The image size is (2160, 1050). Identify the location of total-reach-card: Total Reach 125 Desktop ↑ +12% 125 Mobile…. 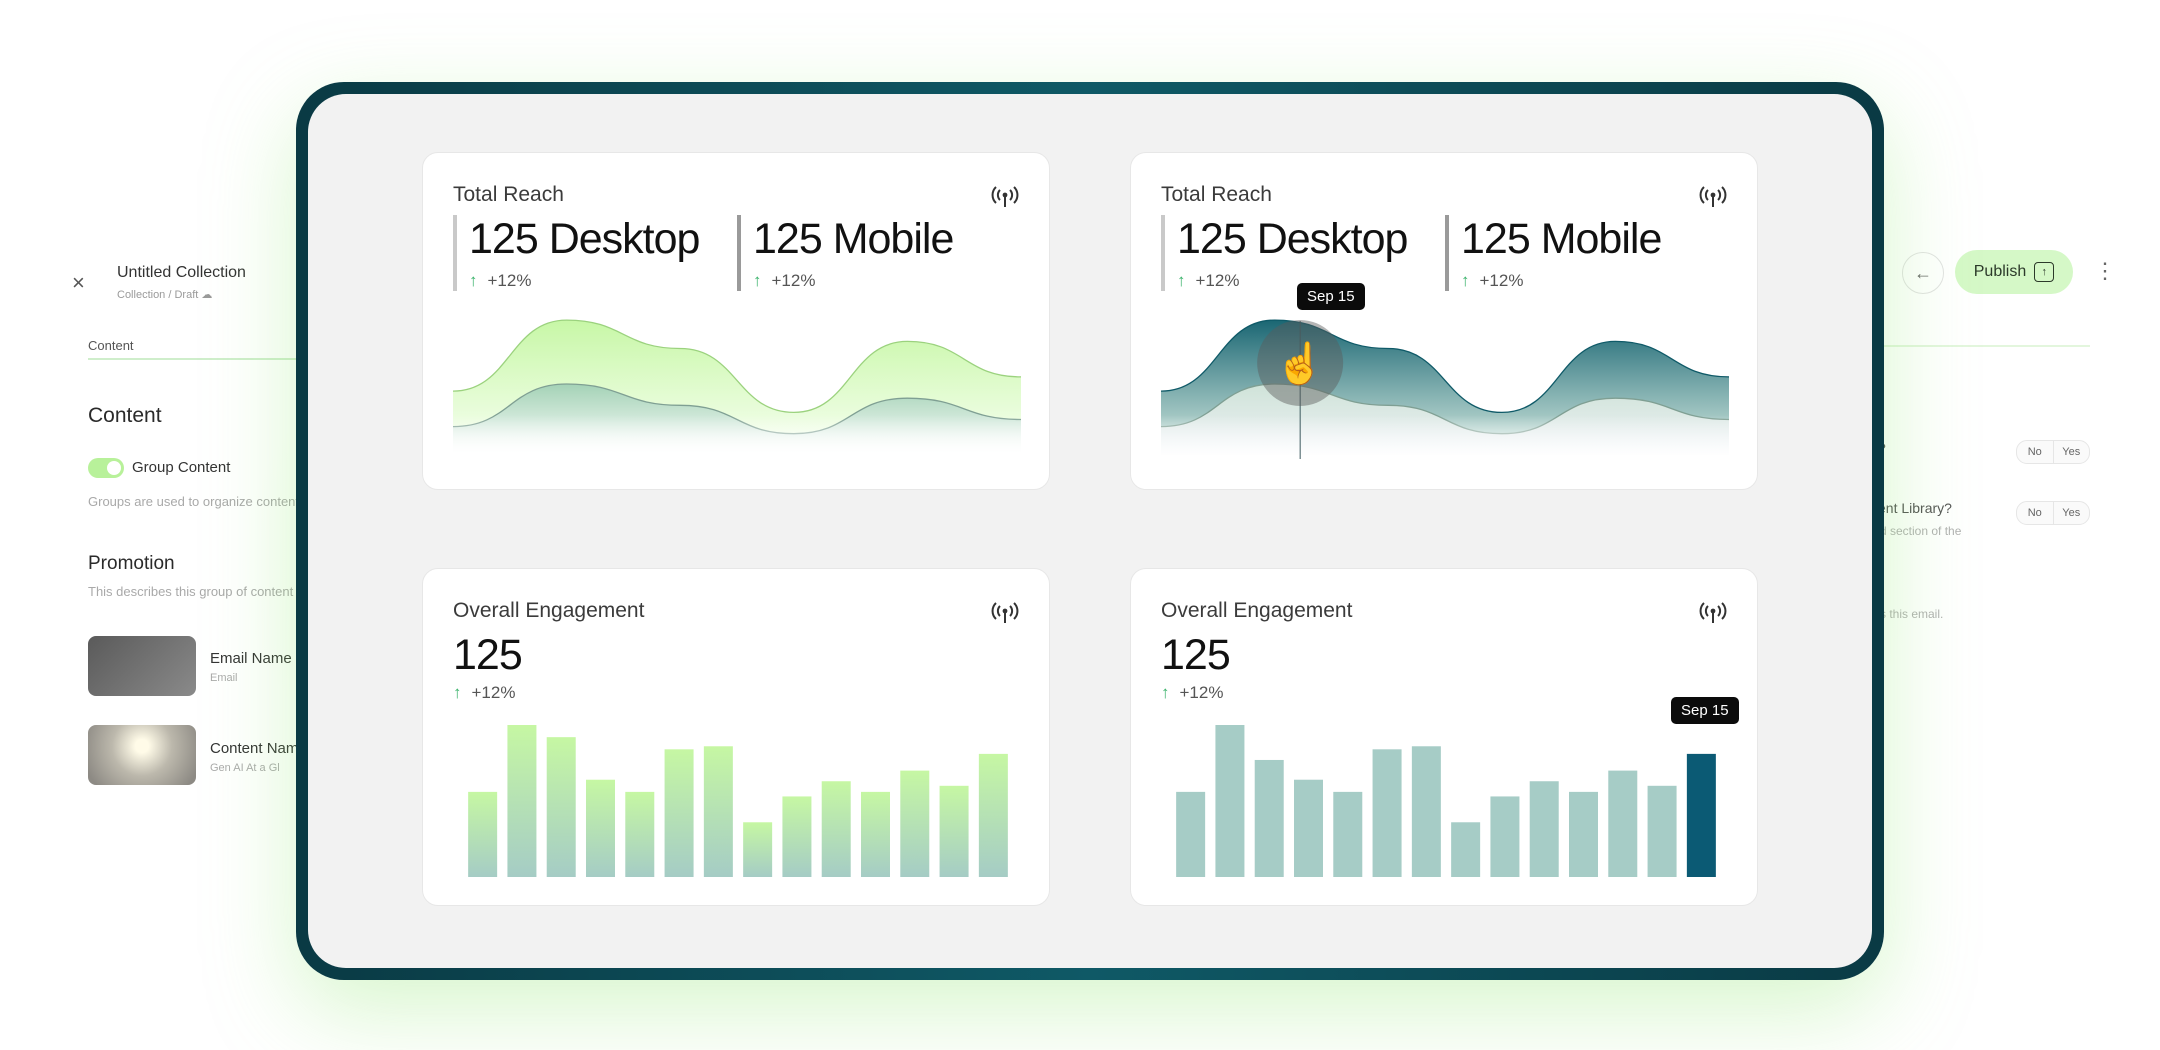
(736, 321).